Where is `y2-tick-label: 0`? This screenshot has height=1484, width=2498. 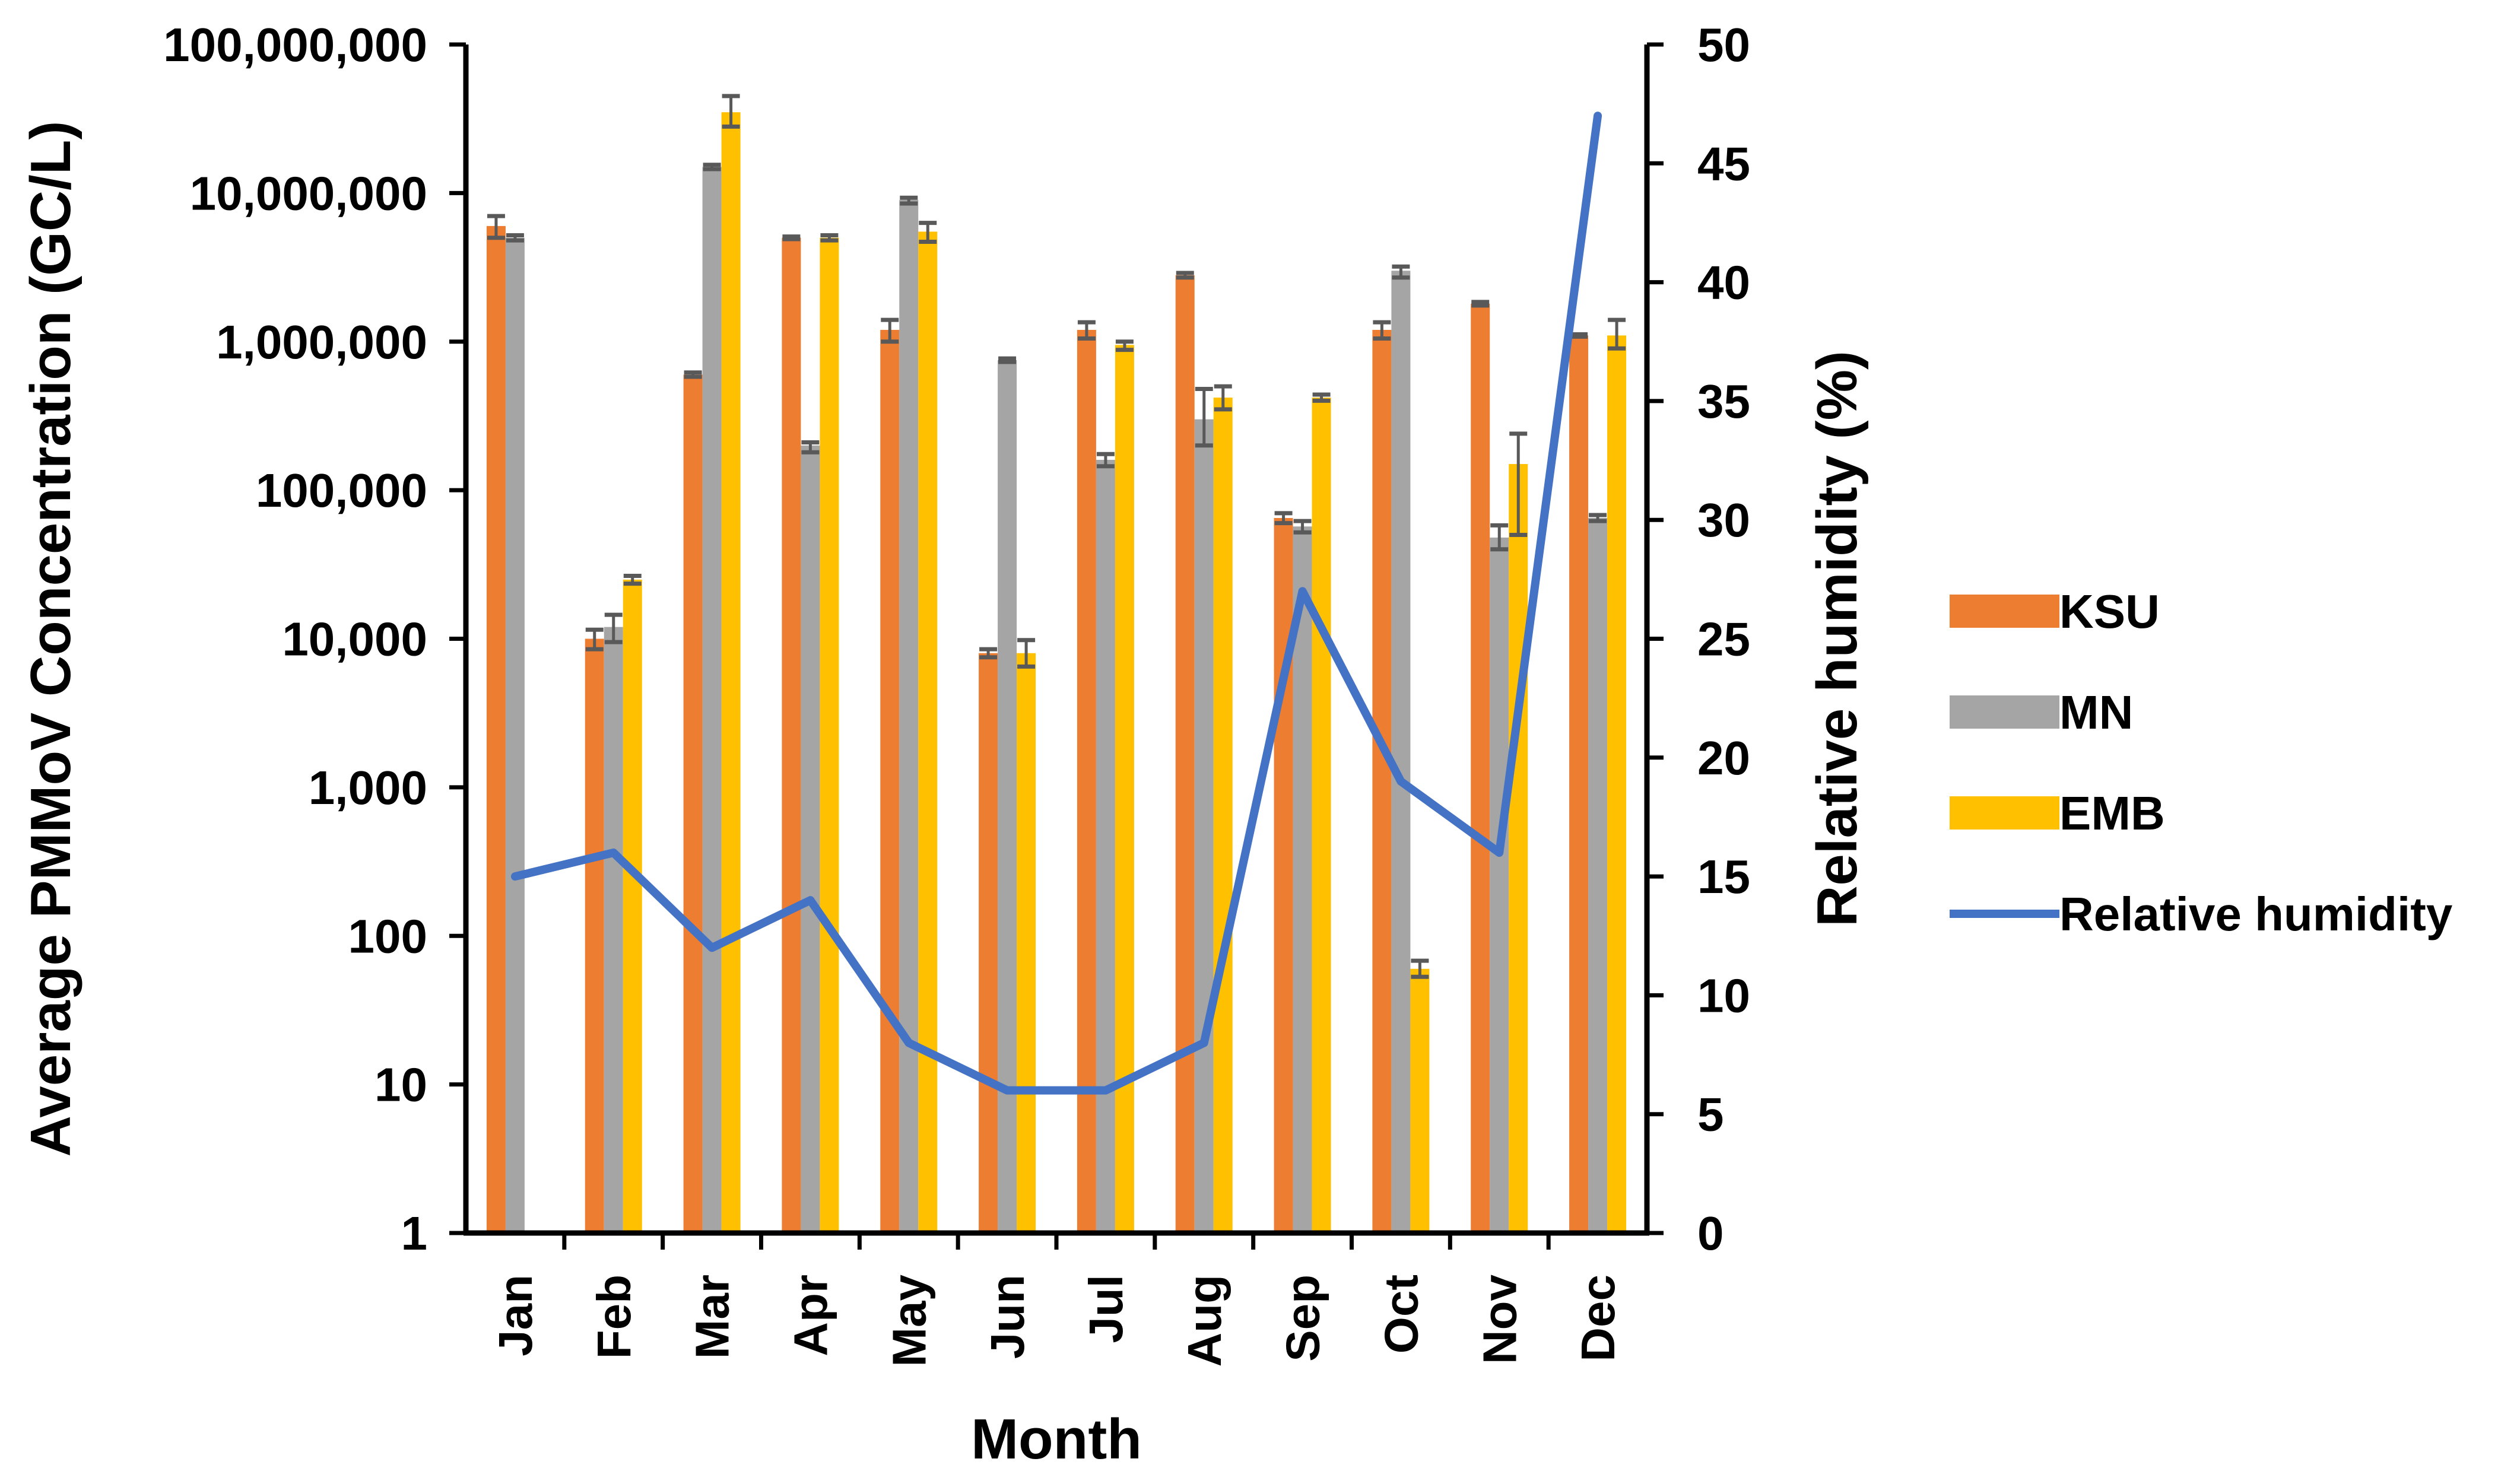
y2-tick-label: 0 is located at coordinates (1710, 1233).